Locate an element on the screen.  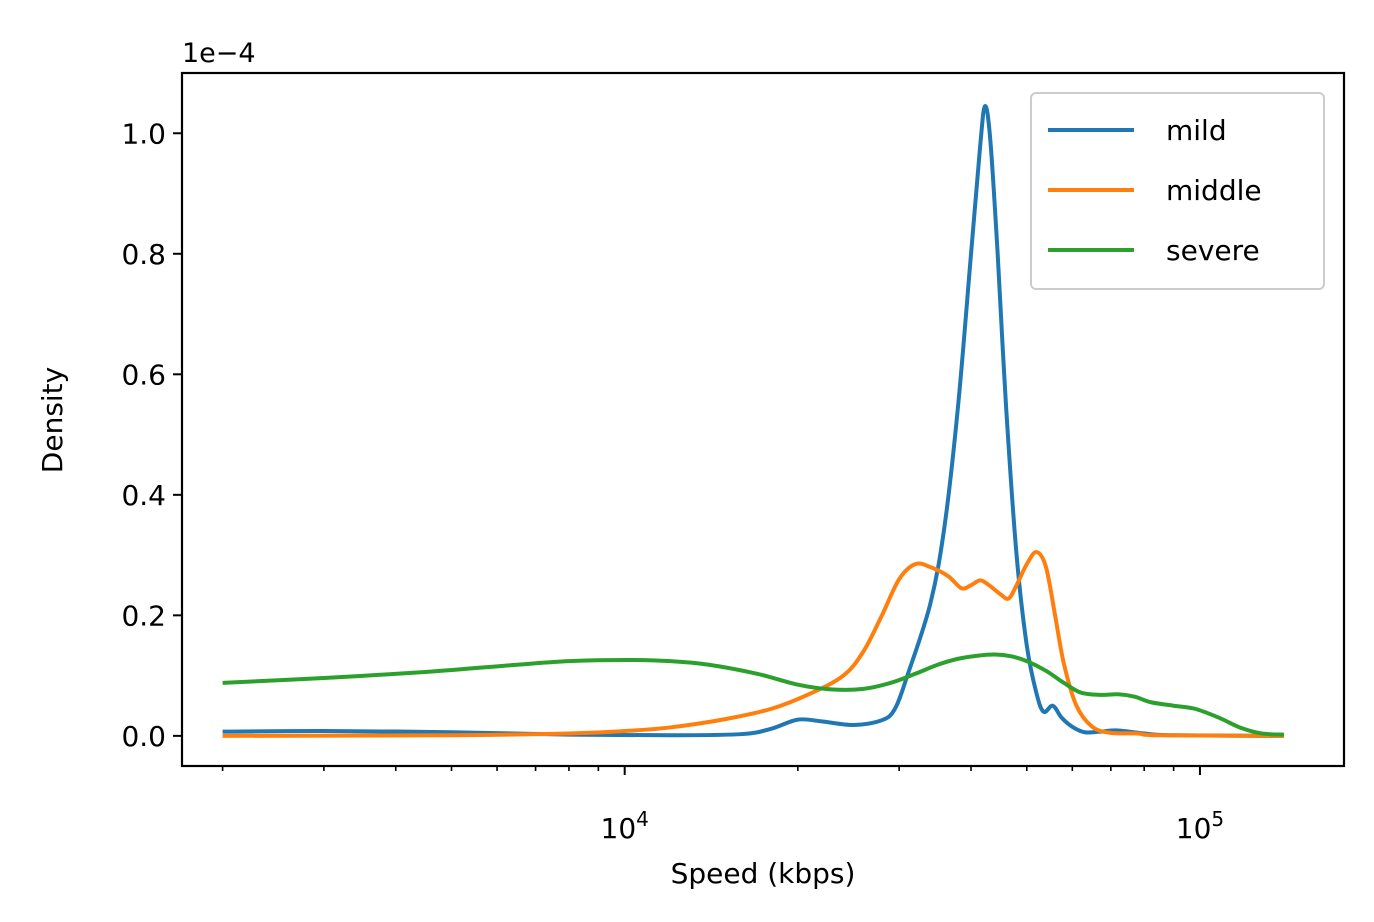
y-tick-label: 0.0 is located at coordinates (143, 736).